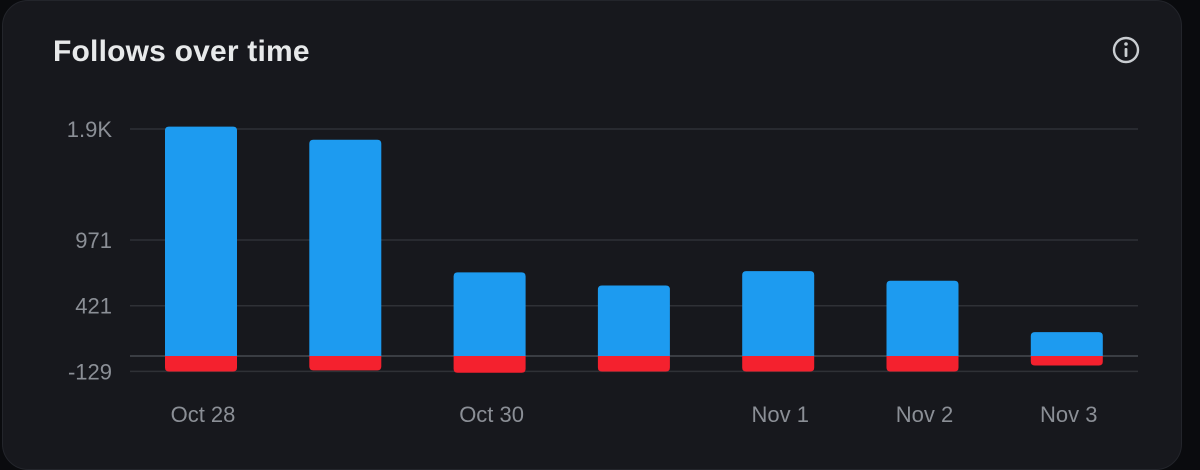 The image size is (1200, 470). Describe the element at coordinates (93, 306) in the screenshot. I see `y-tick-label: 421` at that location.